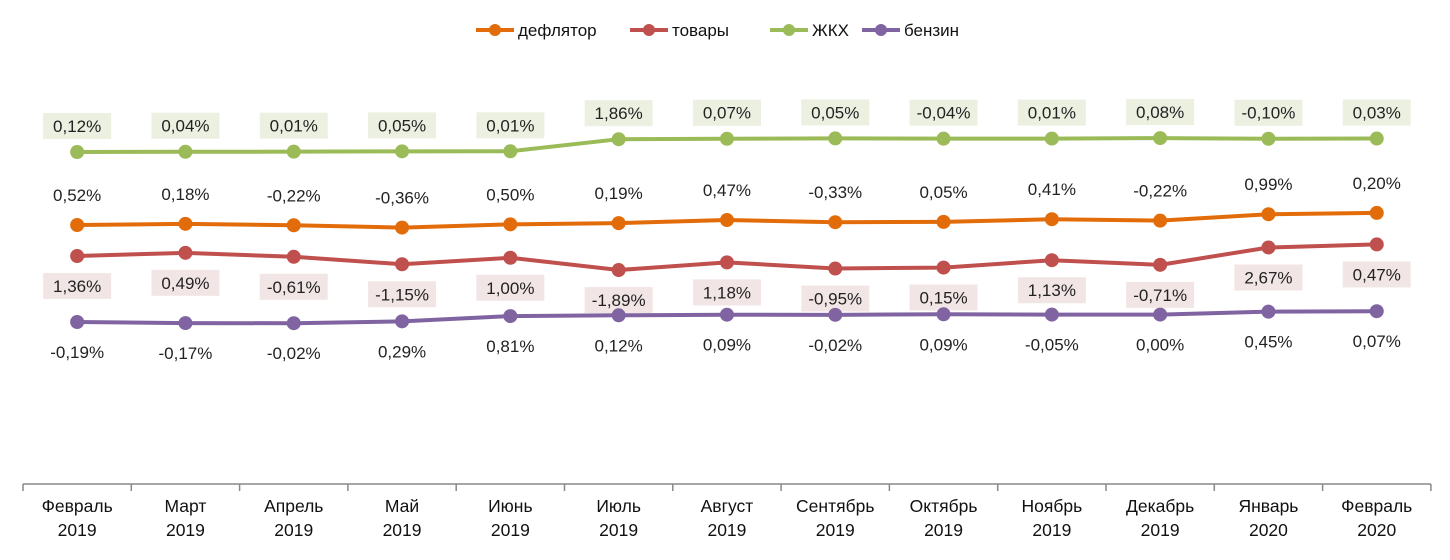 The image size is (1450, 560). What do you see at coordinates (1268, 277) in the screenshot?
I see `data-label: 2,67%` at bounding box center [1268, 277].